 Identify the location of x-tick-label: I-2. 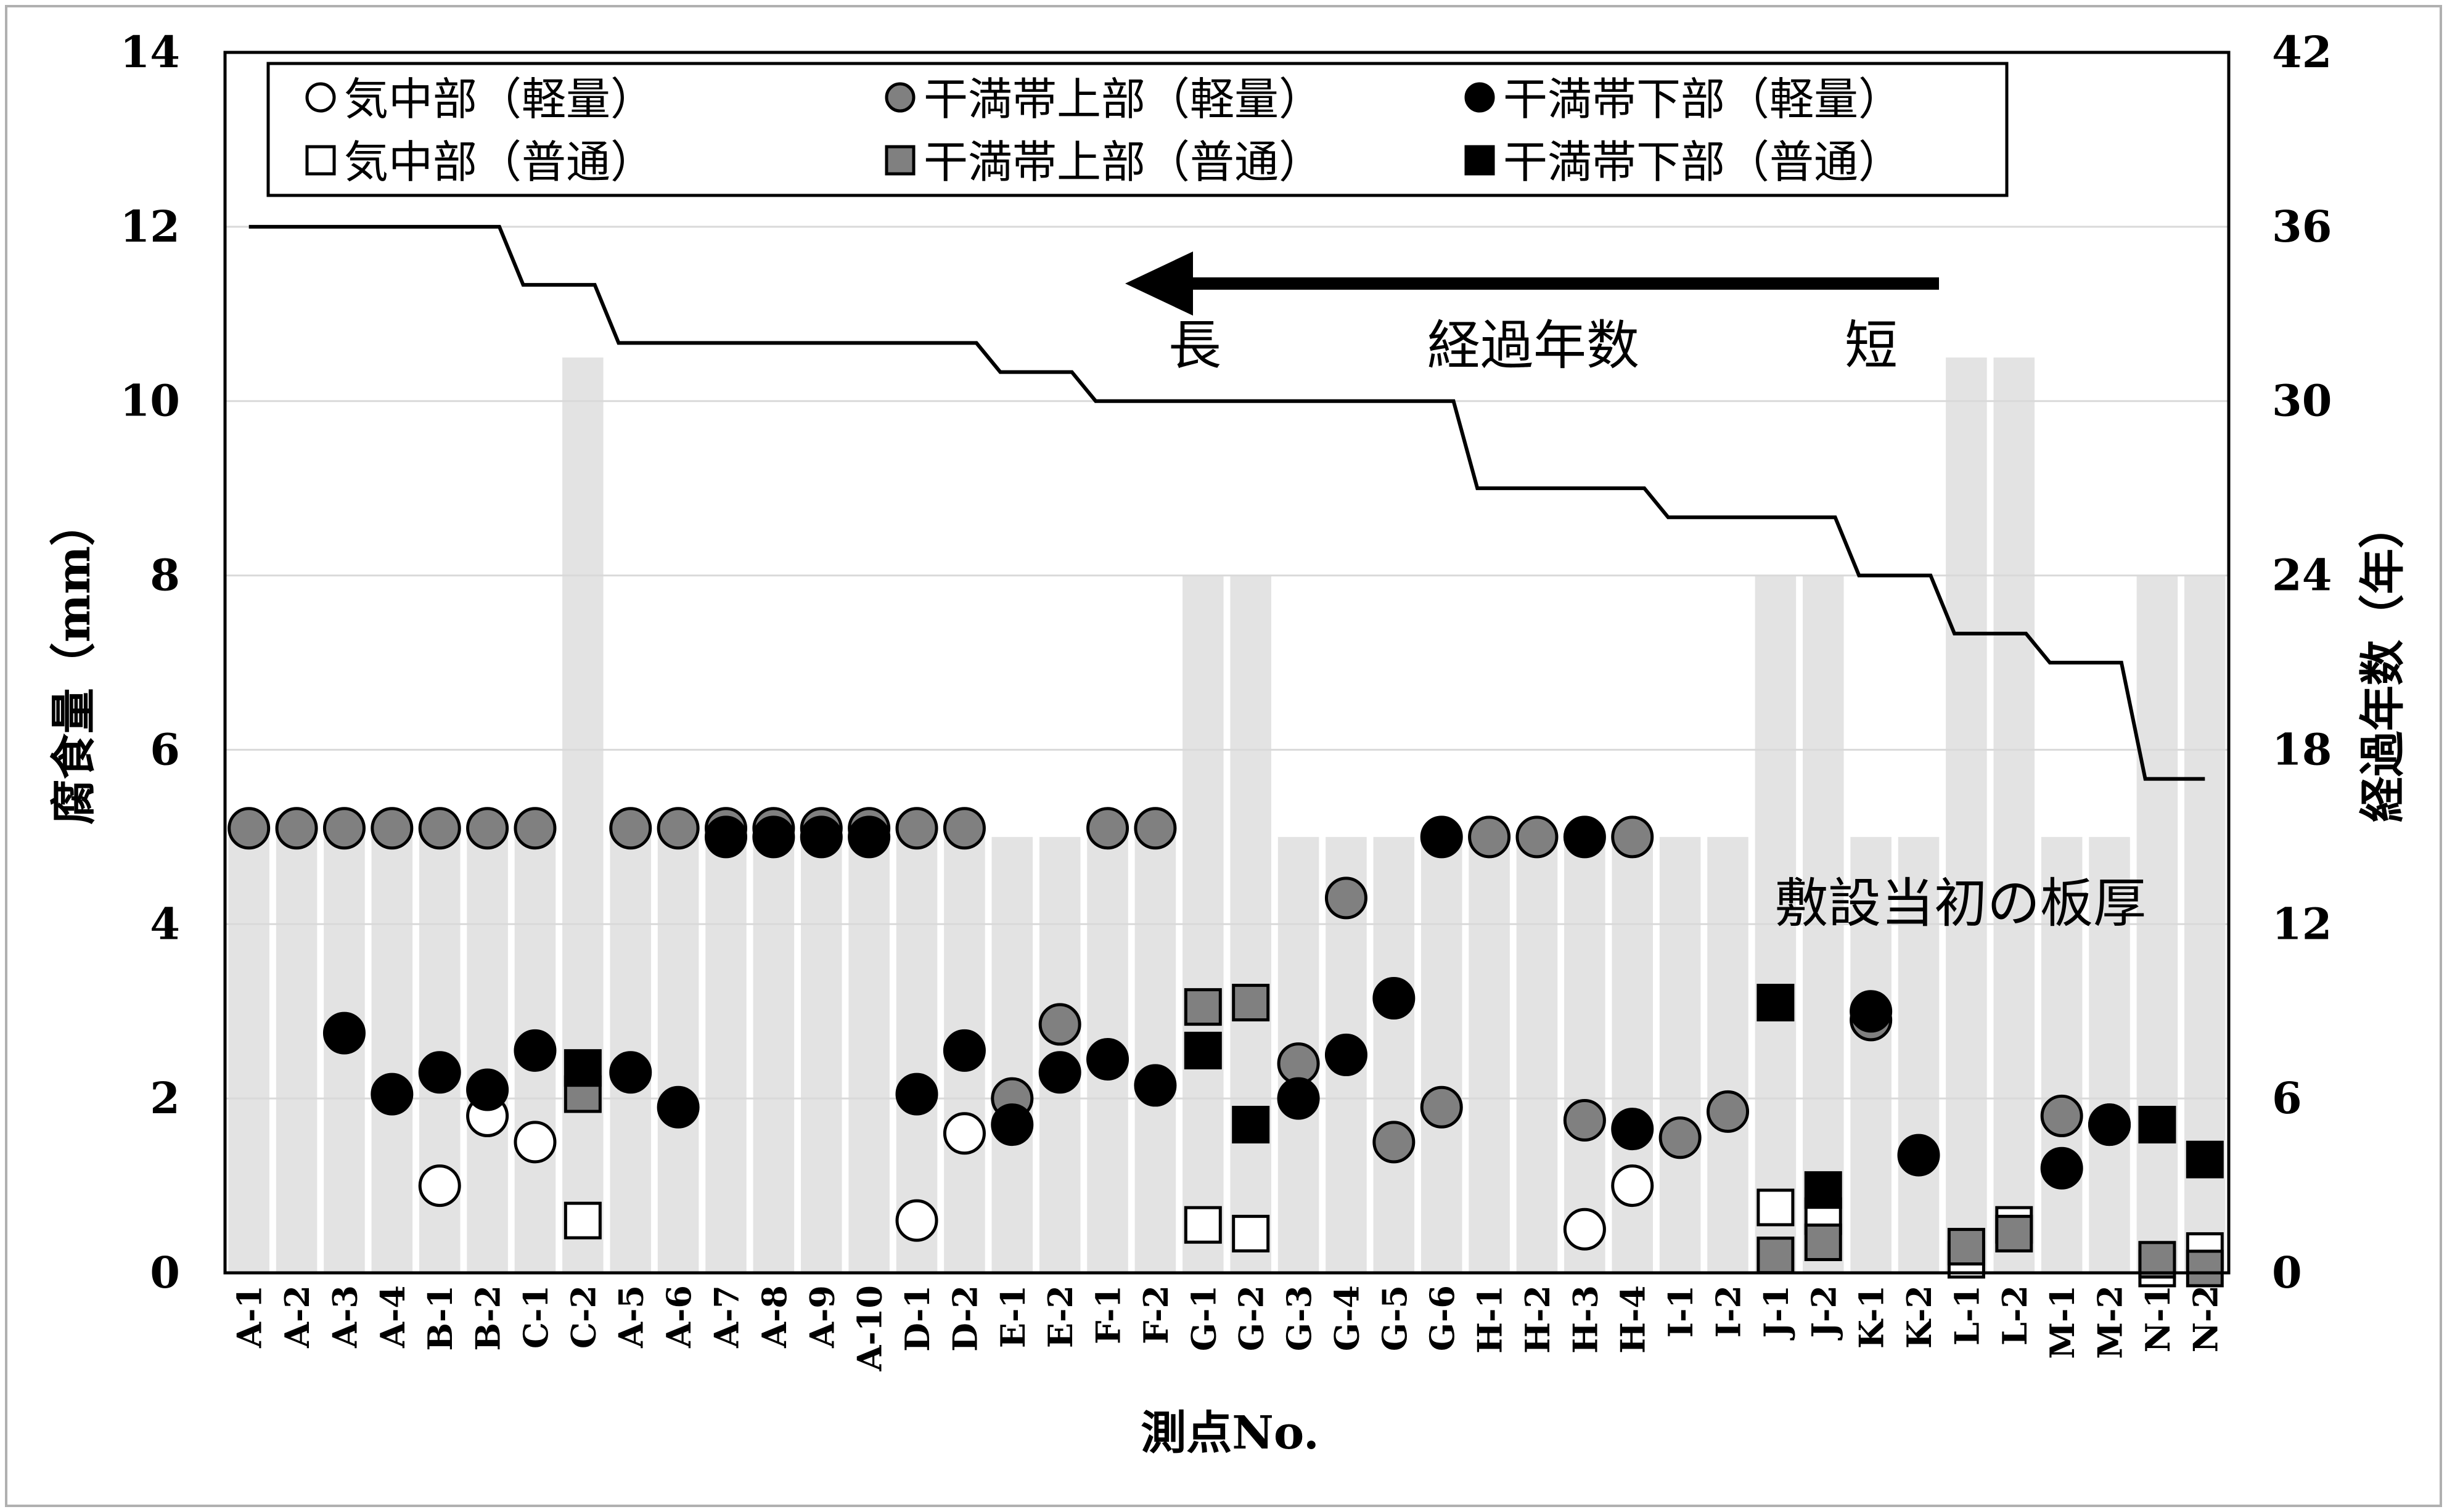
(1728, 1311).